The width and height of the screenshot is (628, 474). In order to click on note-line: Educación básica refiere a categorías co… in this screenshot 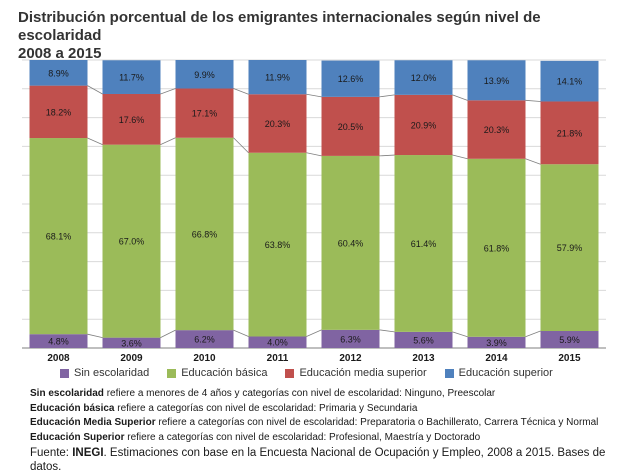, I will do `click(326, 409)`.